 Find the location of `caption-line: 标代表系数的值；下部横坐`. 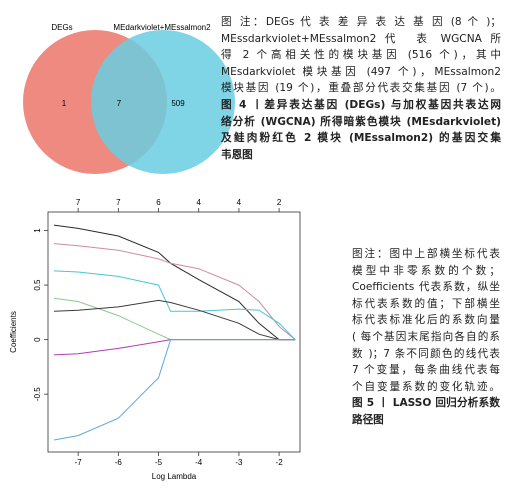

caption-line: 标代表系数的值；下部横坐 is located at coordinates (426, 304).